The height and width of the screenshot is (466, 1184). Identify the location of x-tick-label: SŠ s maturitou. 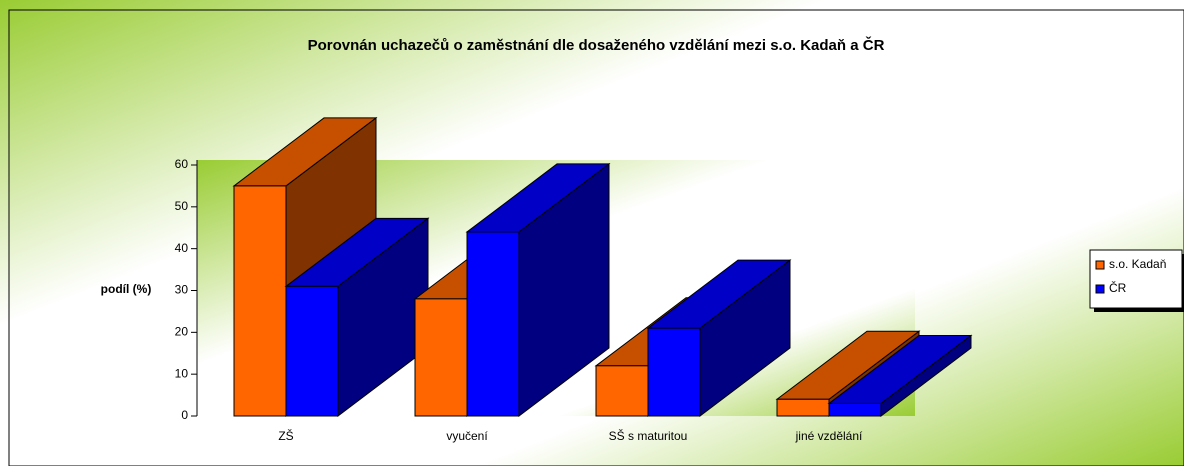
(648, 435).